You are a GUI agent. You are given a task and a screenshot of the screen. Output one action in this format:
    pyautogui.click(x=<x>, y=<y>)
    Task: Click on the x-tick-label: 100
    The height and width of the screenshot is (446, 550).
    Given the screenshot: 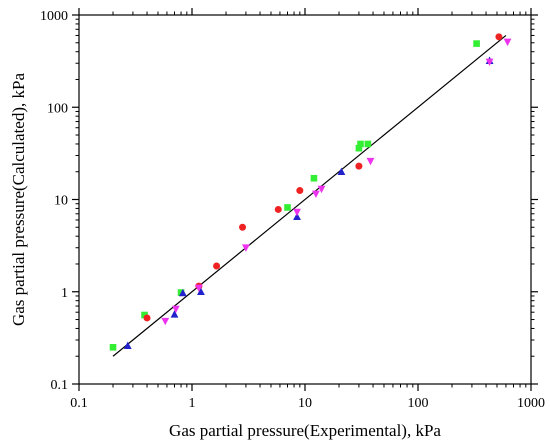 What is the action you would take?
    pyautogui.click(x=418, y=403)
    